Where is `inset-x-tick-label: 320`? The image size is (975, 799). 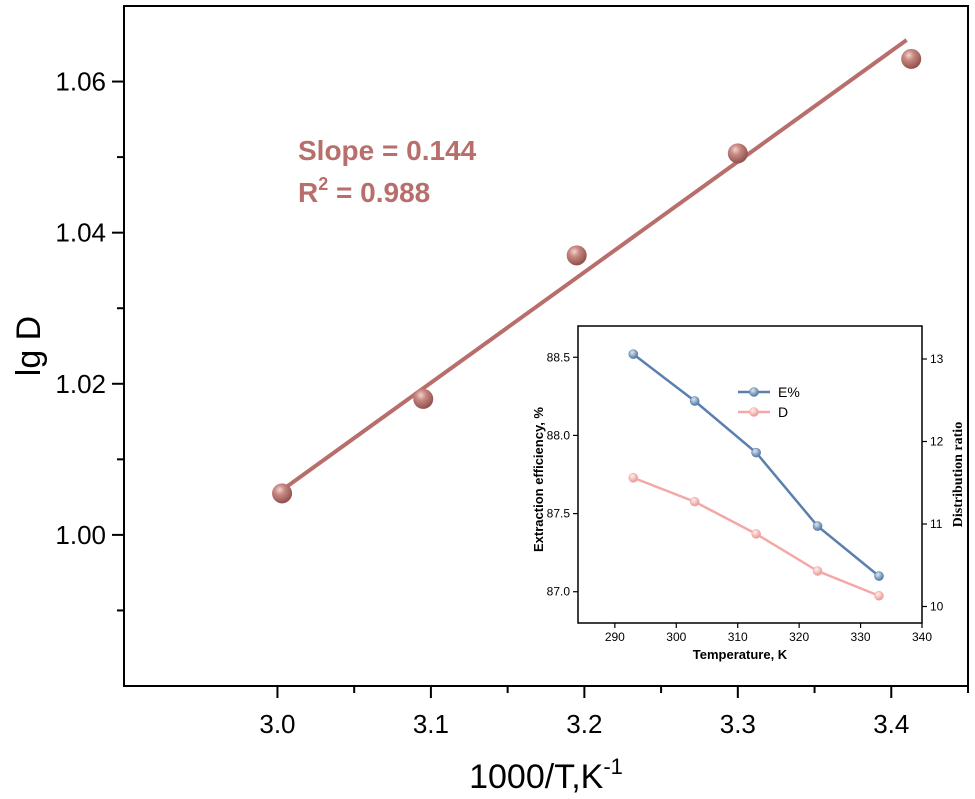
inset-x-tick-label: 320 is located at coordinates (799, 637).